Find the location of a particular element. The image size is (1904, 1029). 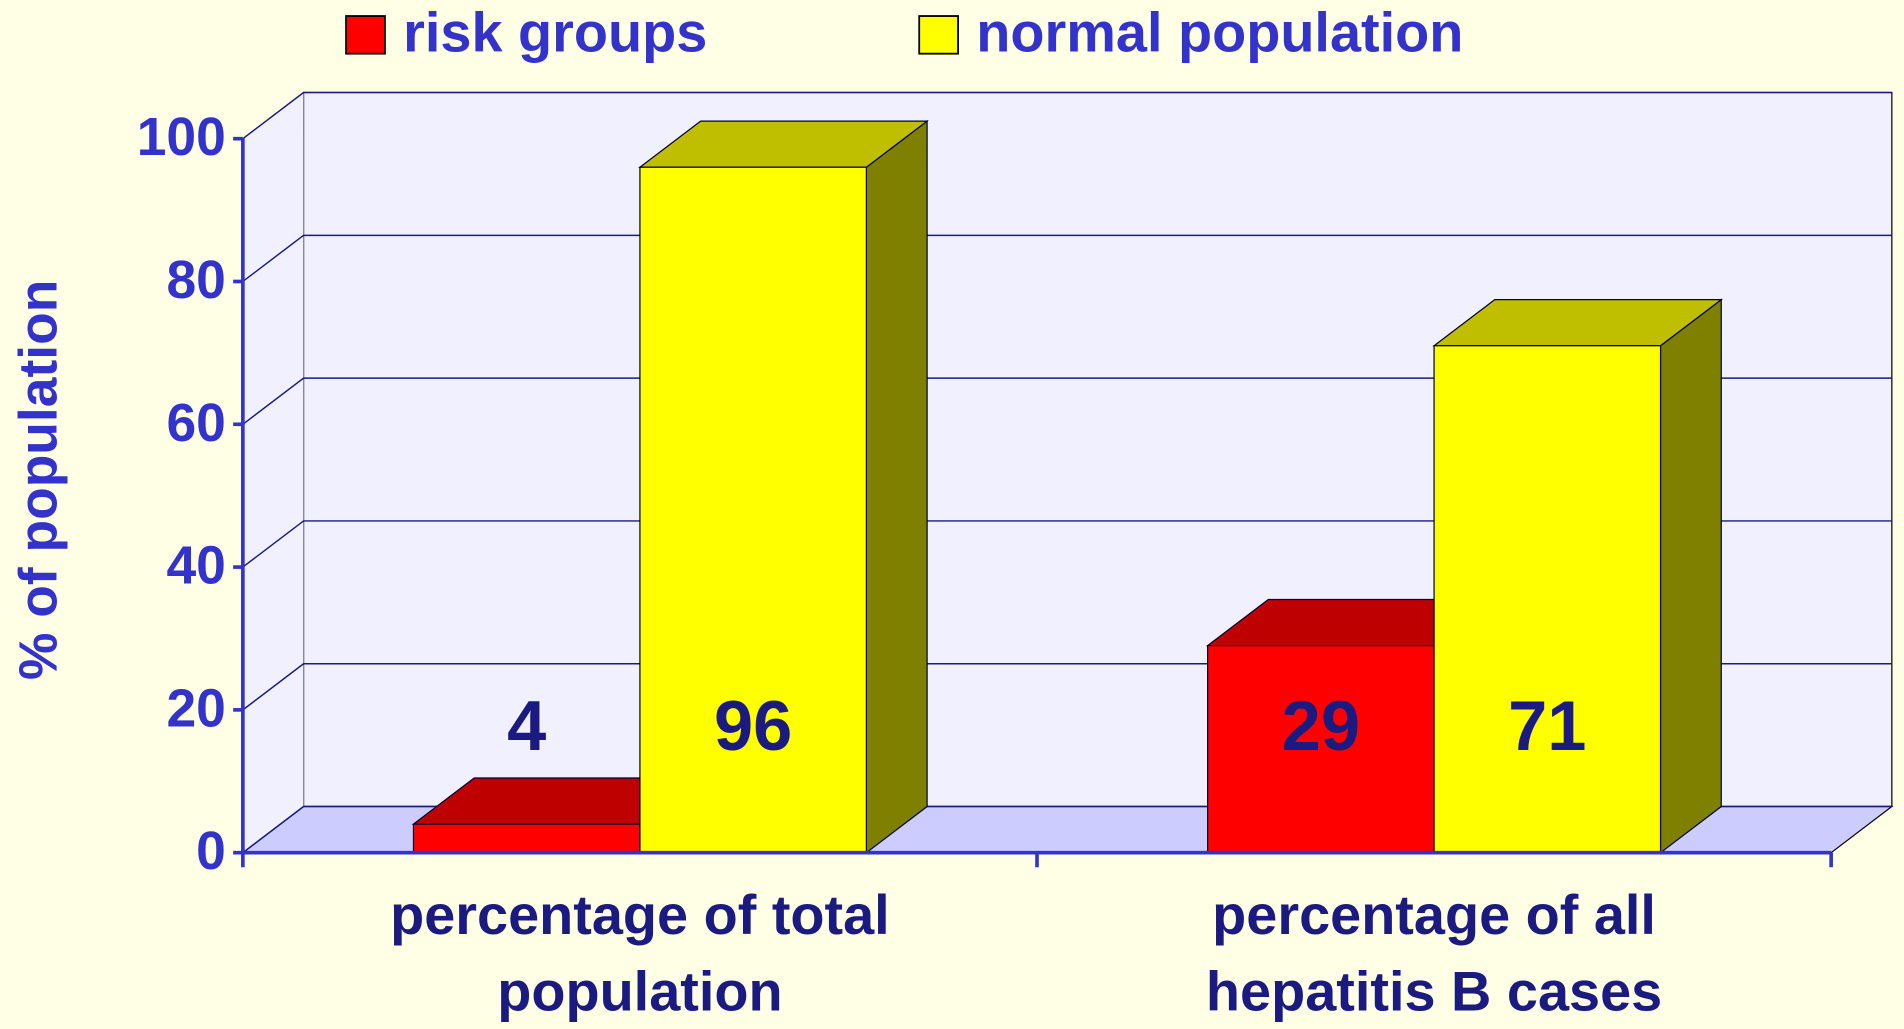

y-tick-label: 0 is located at coordinates (211, 851).